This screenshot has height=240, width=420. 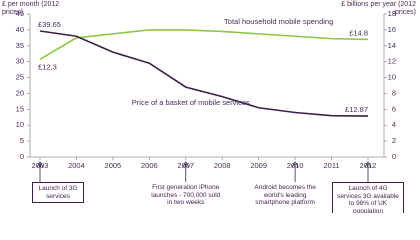 What do you see at coordinates (58, 192) in the screenshot?
I see `annotation: Launch of 3G services` at bounding box center [58, 192].